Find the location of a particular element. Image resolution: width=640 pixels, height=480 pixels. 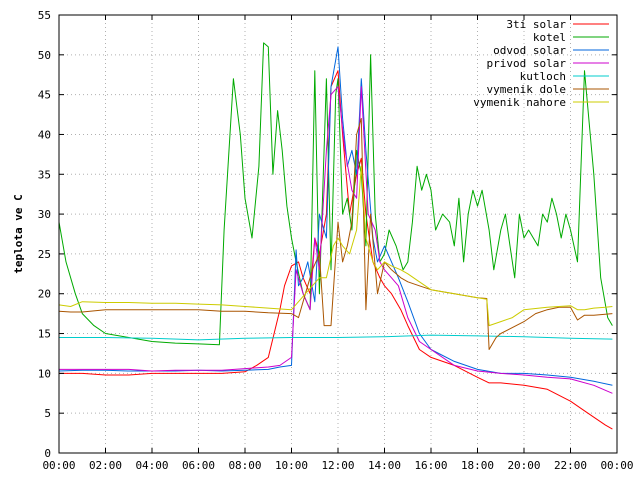

legend-label: vymenik nahore is located at coordinates (519, 102).